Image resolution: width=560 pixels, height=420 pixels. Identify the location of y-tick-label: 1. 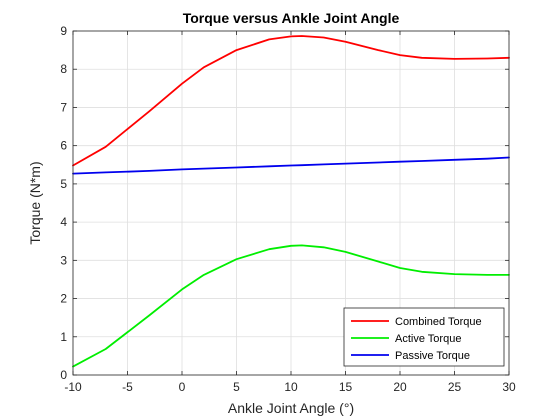
(63, 337).